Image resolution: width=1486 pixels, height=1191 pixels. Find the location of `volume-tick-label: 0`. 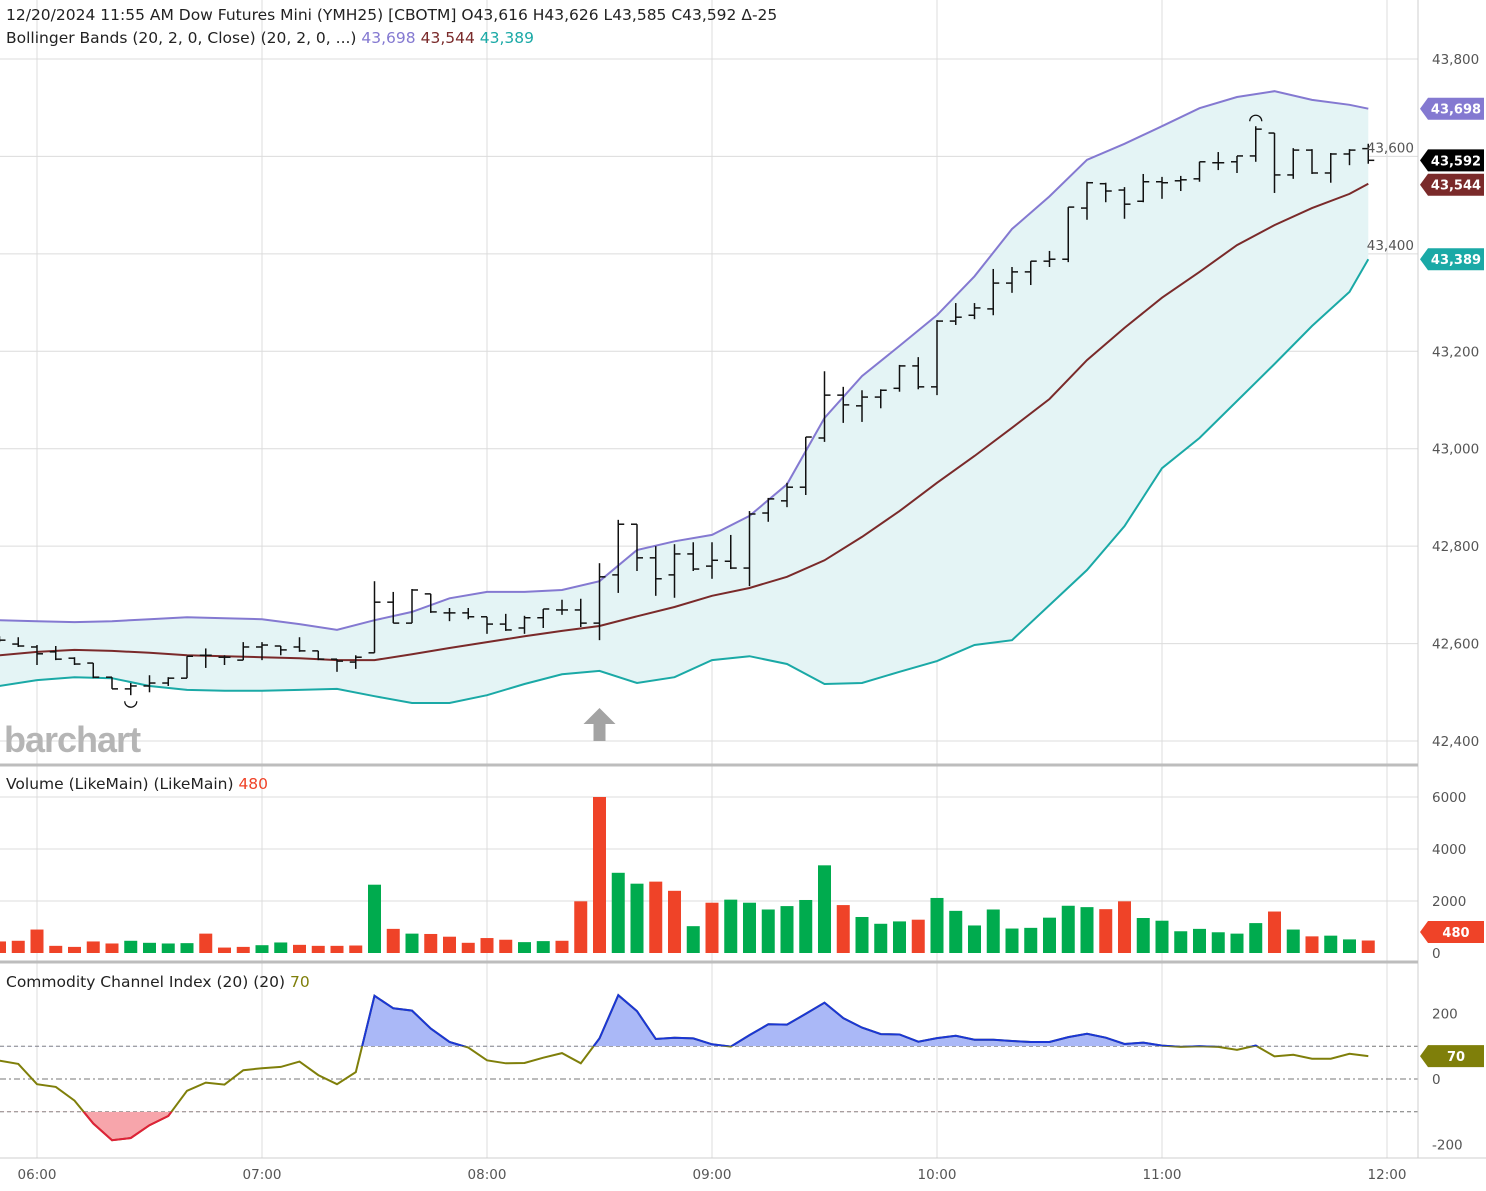

volume-tick-label: 0 is located at coordinates (1436, 954).